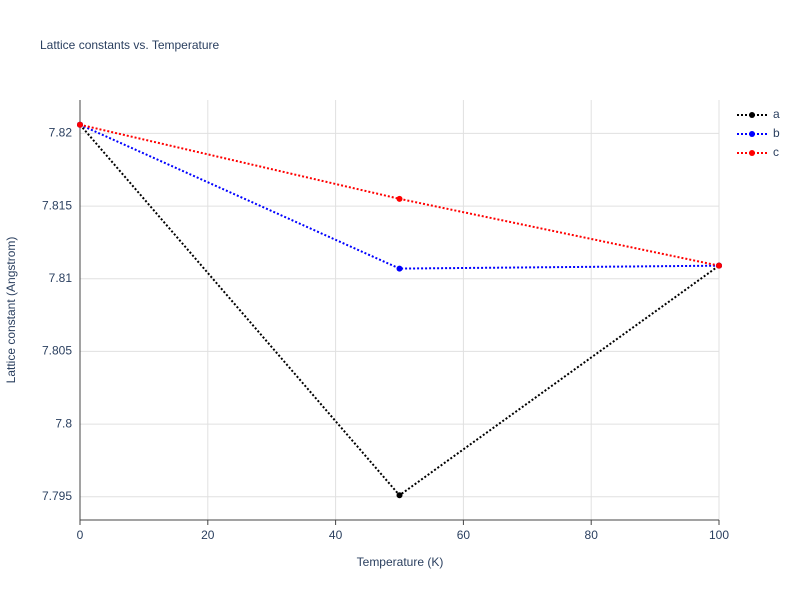  What do you see at coordinates (776, 114) in the screenshot?
I see `legend-label: a` at bounding box center [776, 114].